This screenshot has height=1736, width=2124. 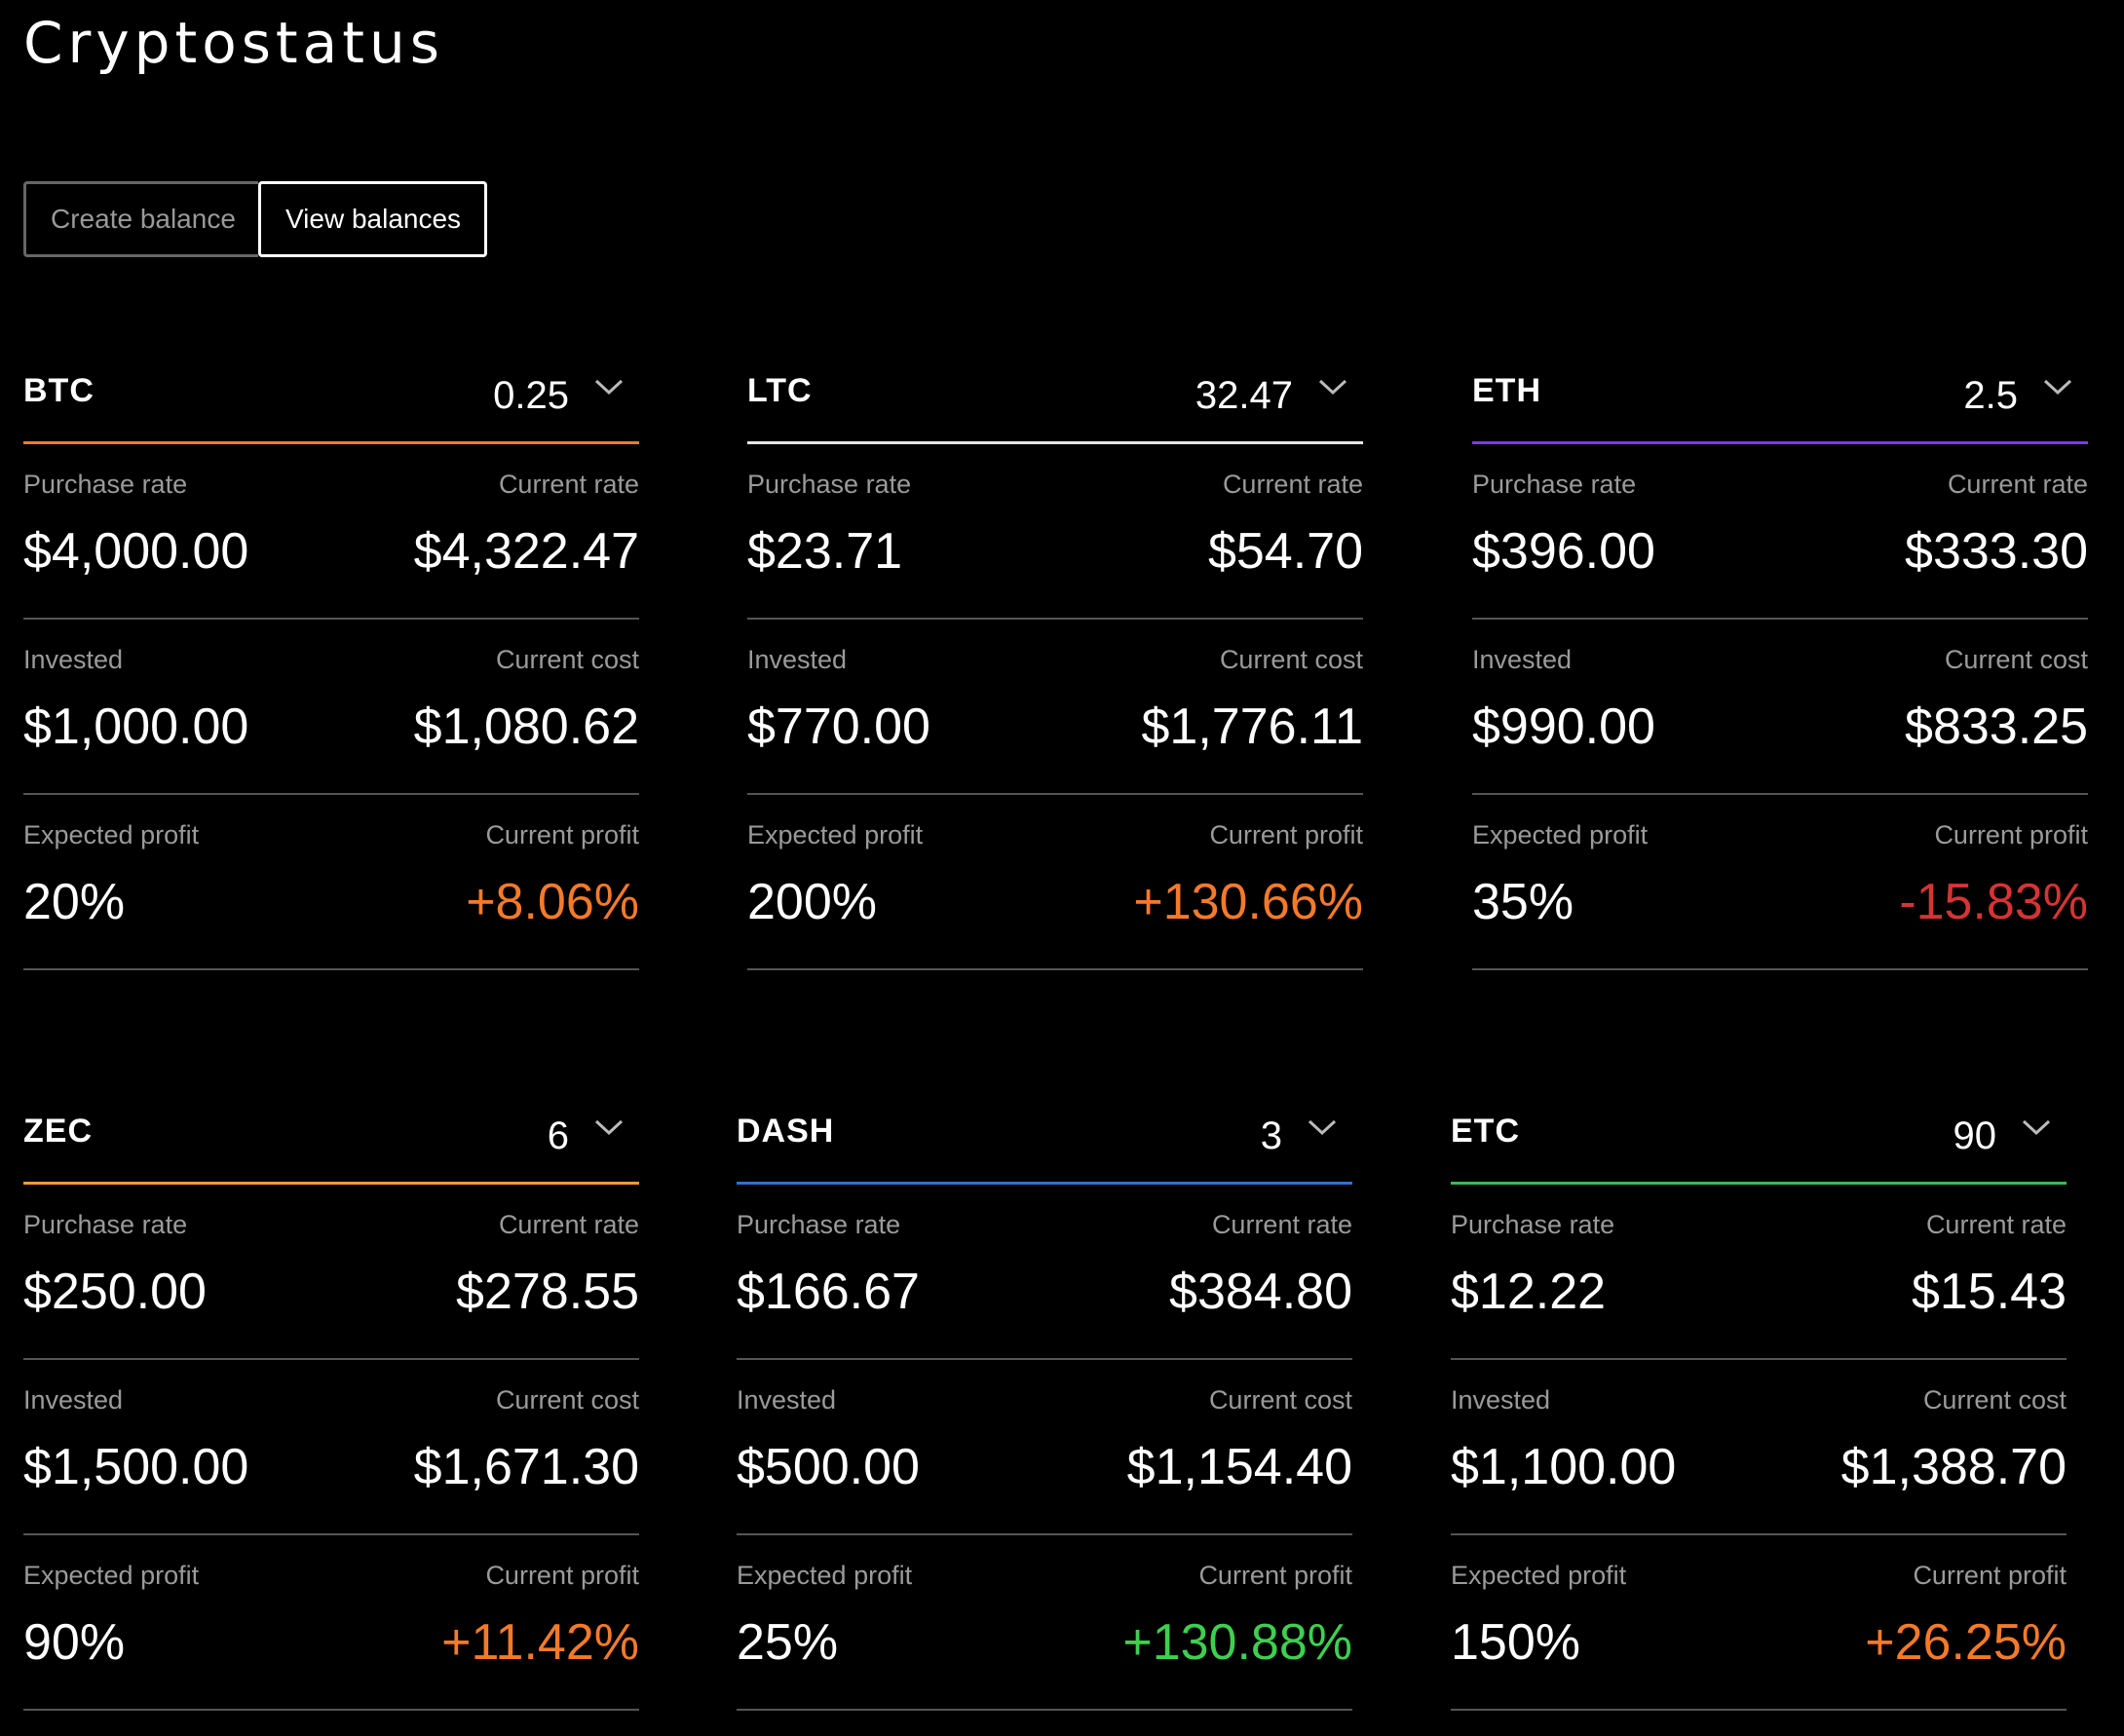 What do you see at coordinates (233, 43) in the screenshot?
I see `app-title: Cryptostatus` at bounding box center [233, 43].